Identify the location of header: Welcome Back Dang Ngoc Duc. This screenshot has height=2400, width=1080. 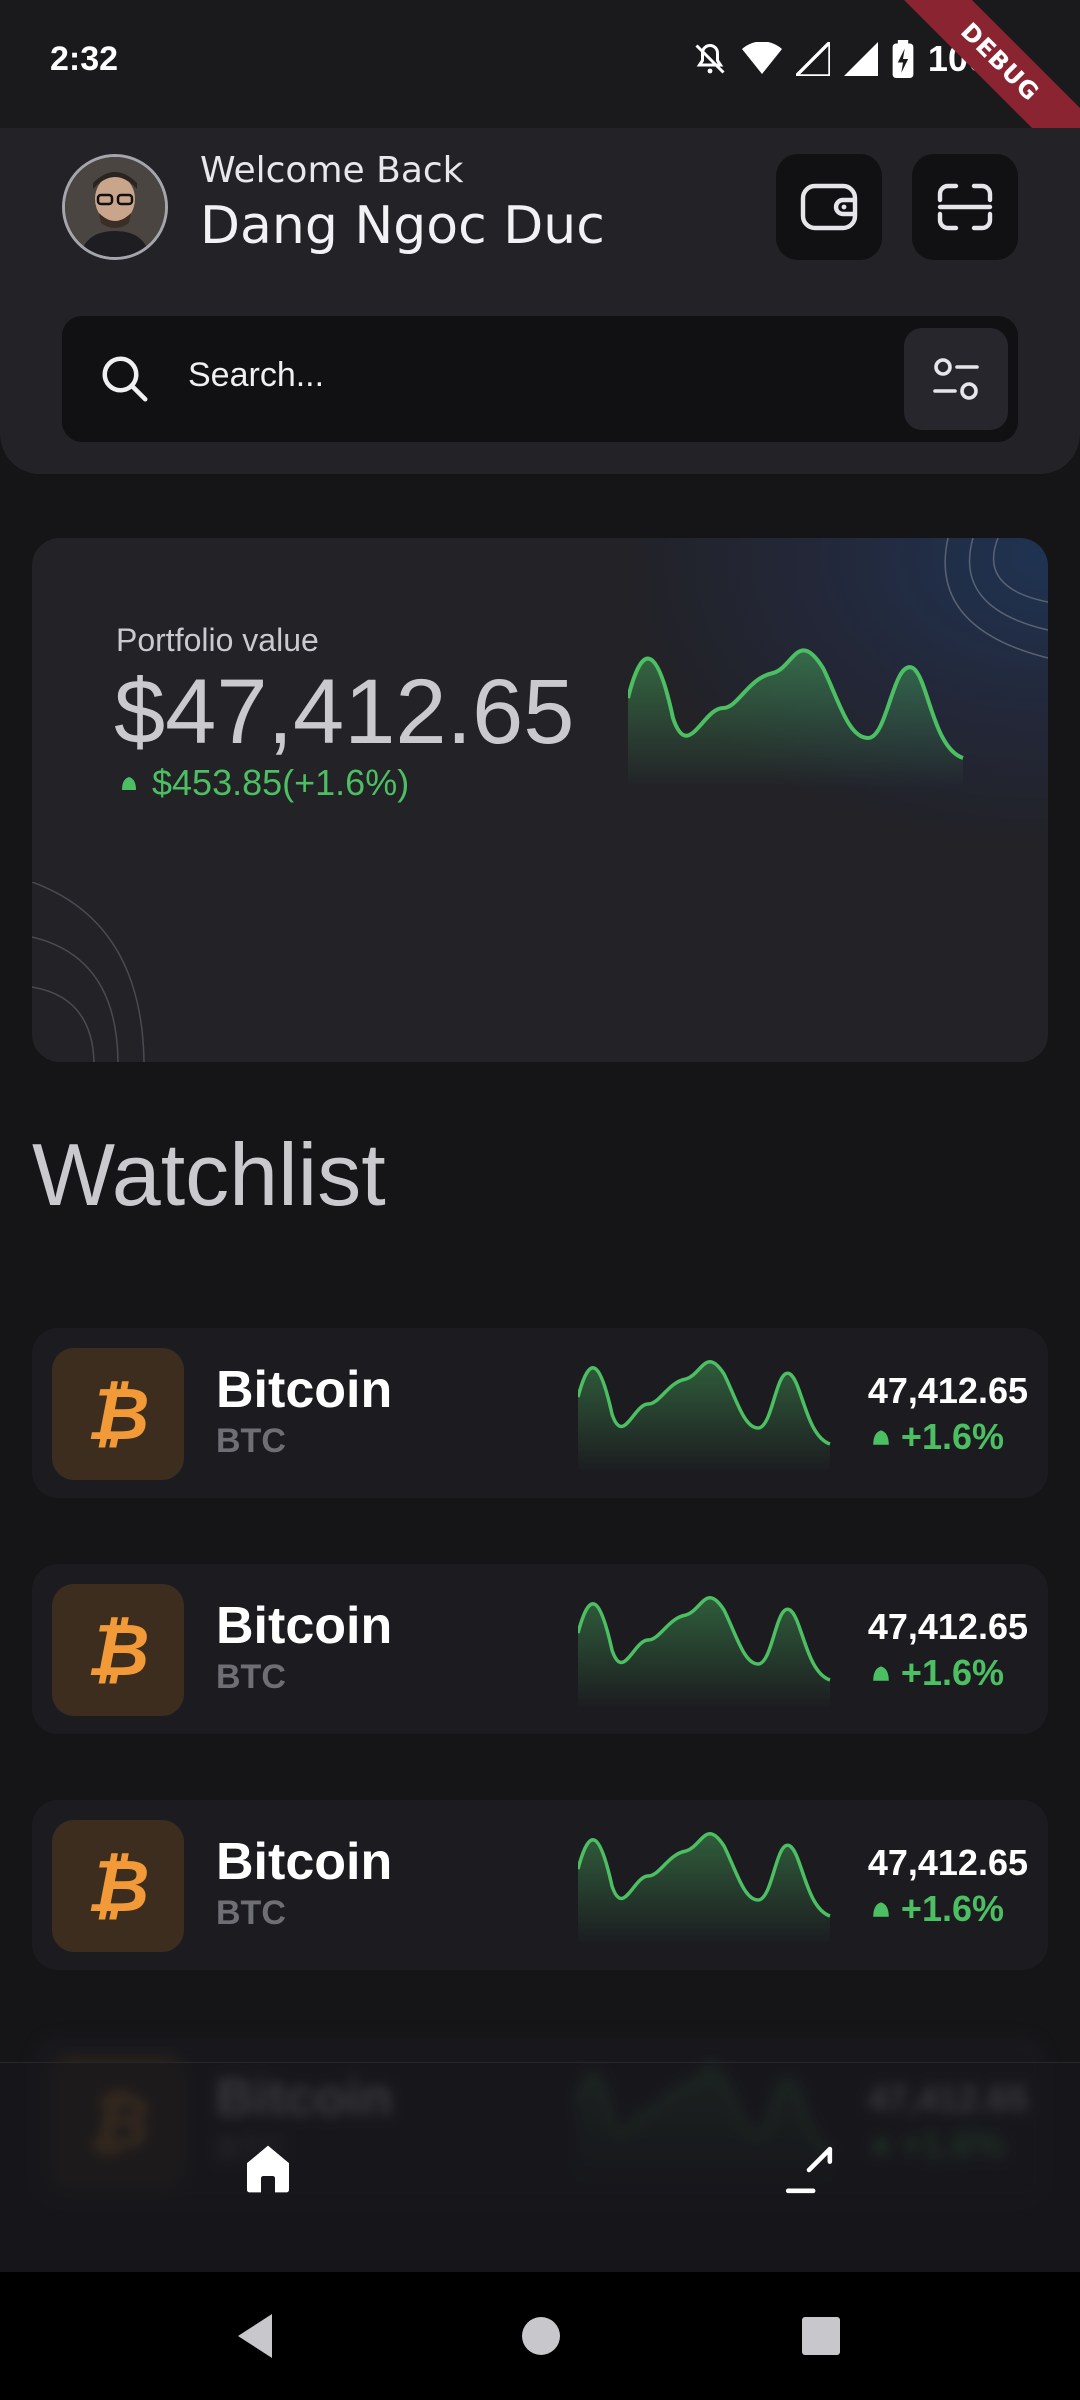
(540, 301).